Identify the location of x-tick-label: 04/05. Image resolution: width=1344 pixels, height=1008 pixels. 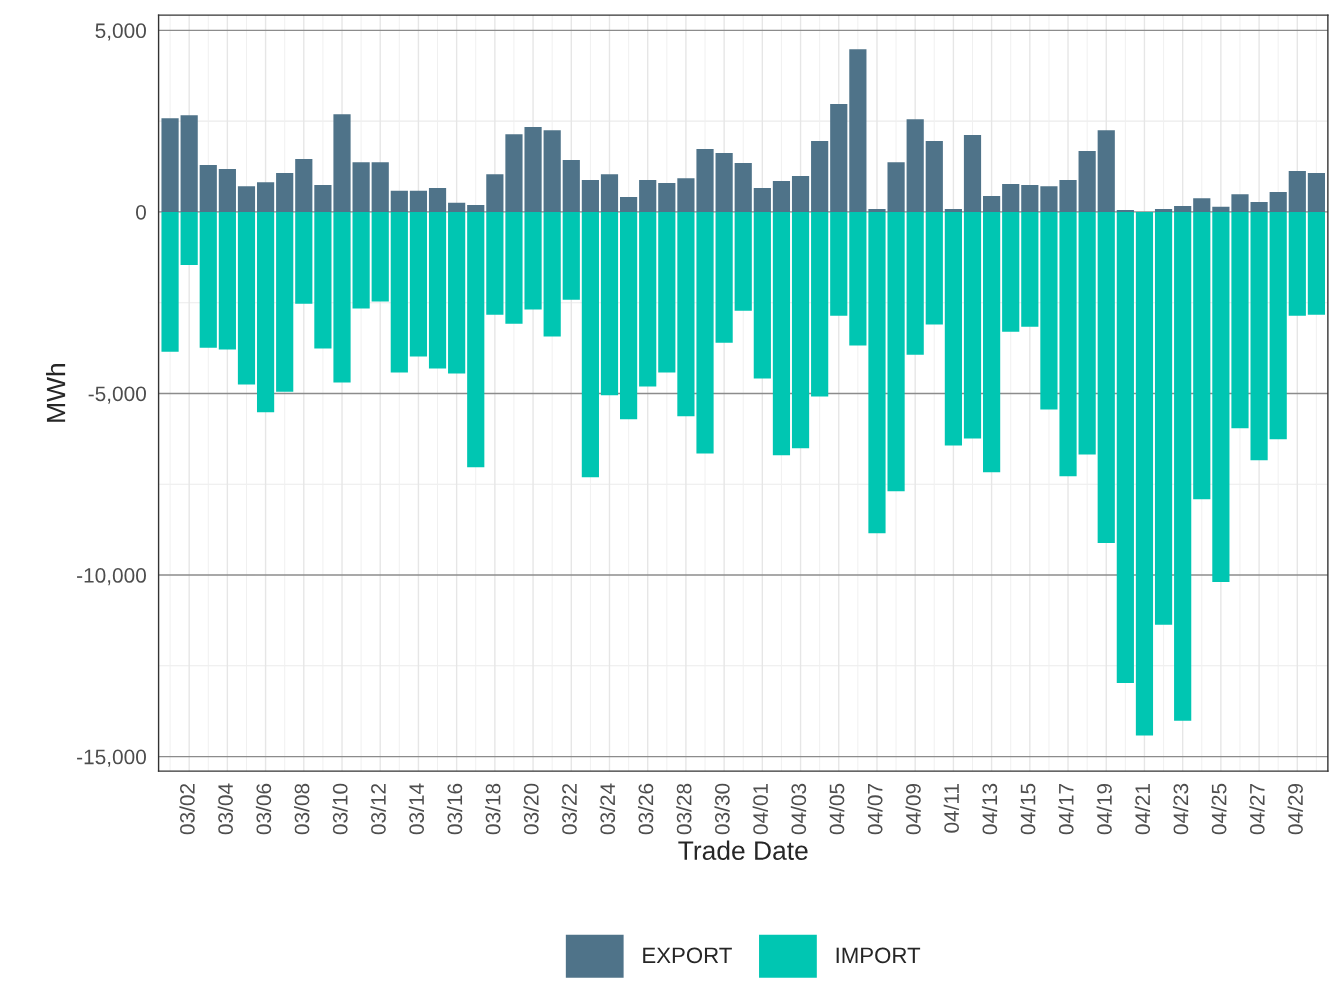
(837, 809).